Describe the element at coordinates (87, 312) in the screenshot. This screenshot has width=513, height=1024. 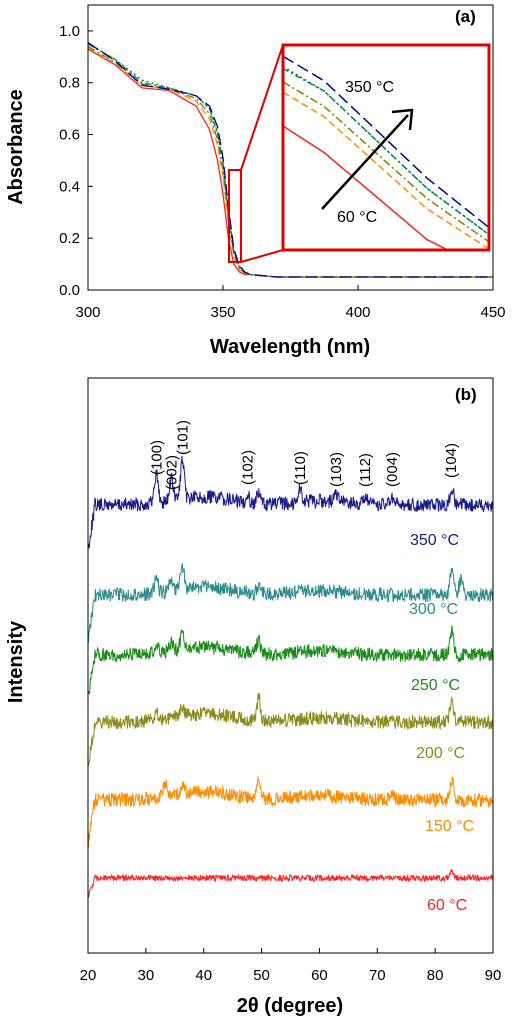
I see `x-tick-label: 300` at that location.